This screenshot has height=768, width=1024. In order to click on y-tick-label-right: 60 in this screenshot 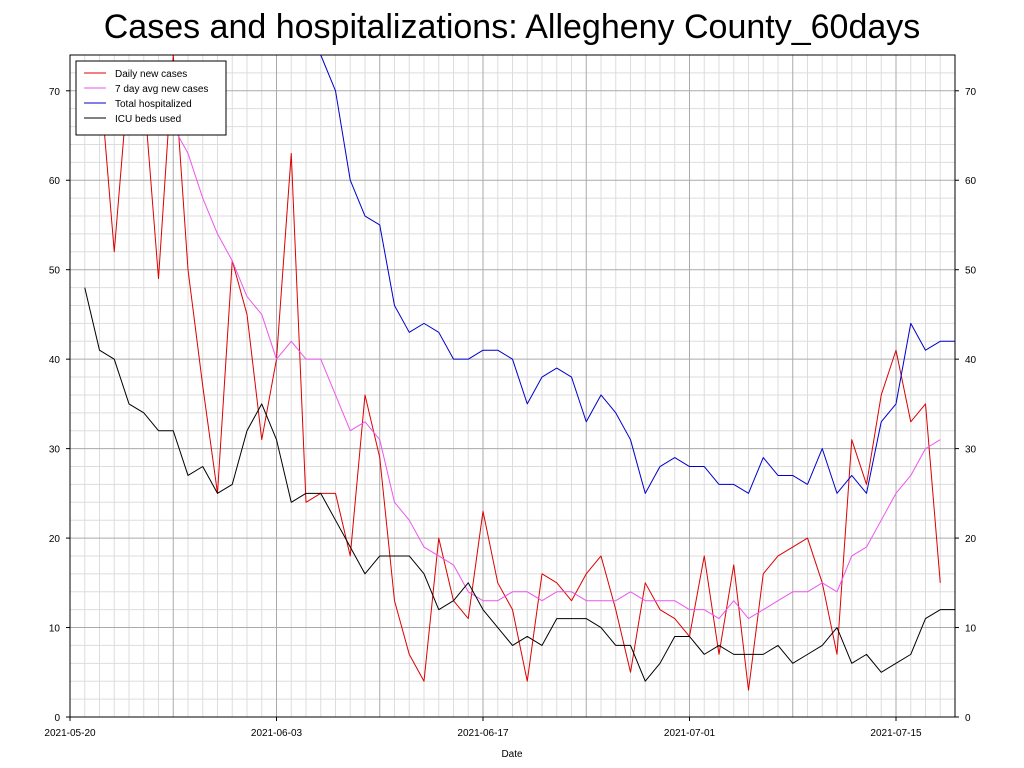, I will do `click(971, 181)`.